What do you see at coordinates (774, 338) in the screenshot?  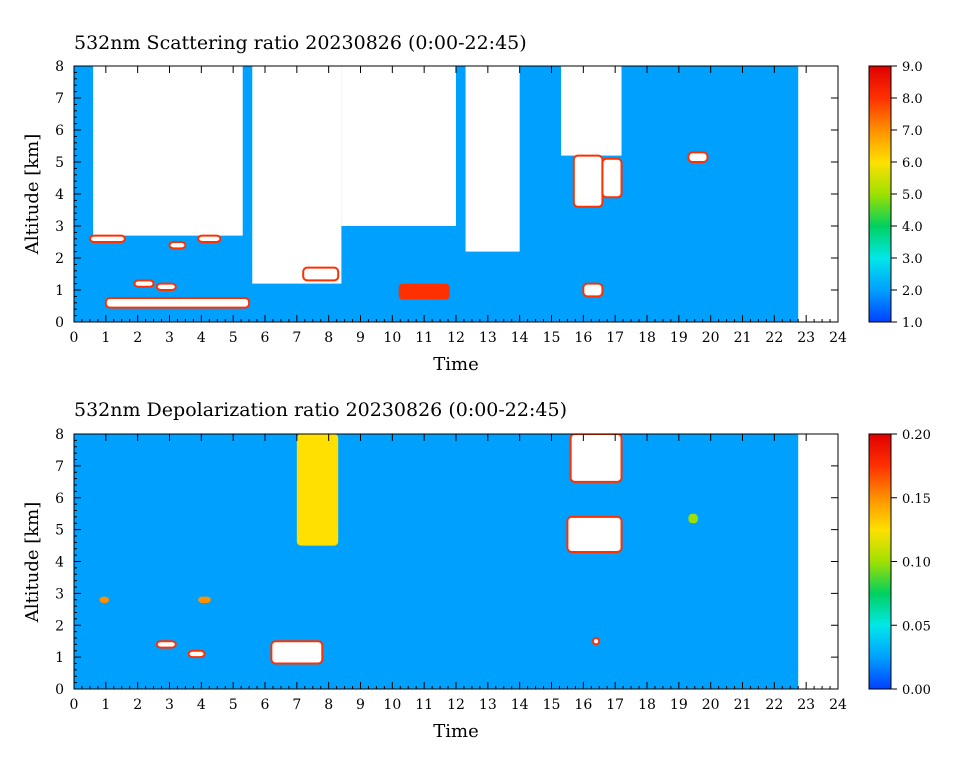 I see `x-tick-label: 22` at bounding box center [774, 338].